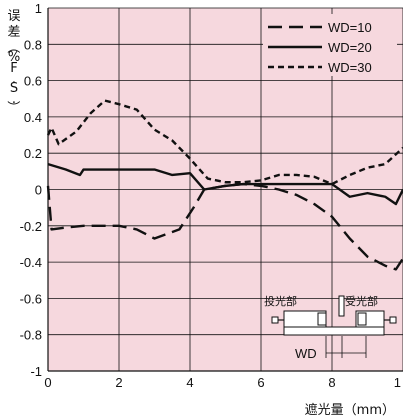 The height and width of the screenshot is (418, 403). Describe the element at coordinates (350, 47) in the screenshot. I see `legend-label: WD=20` at that location.